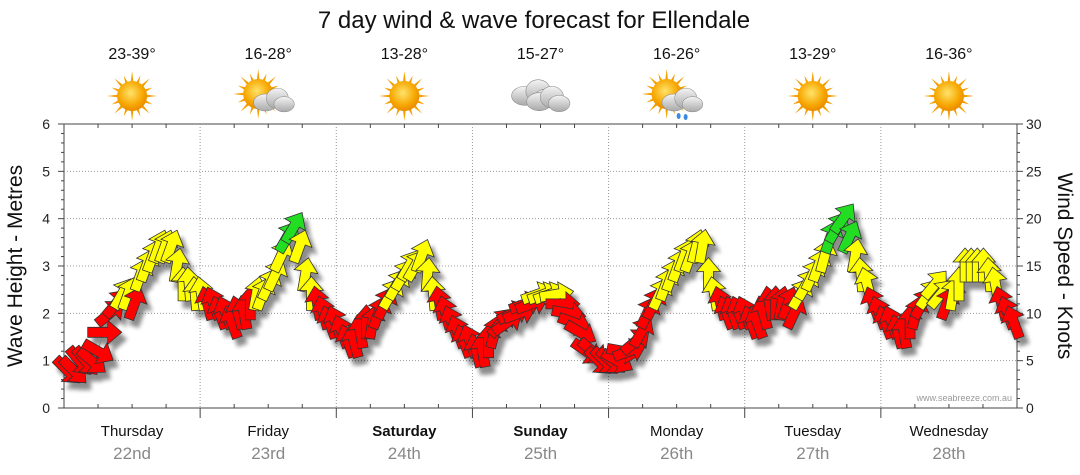 This screenshot has height=475, width=1080. I want to click on credit-text: www.seabreeze.com.au, so click(963, 398).